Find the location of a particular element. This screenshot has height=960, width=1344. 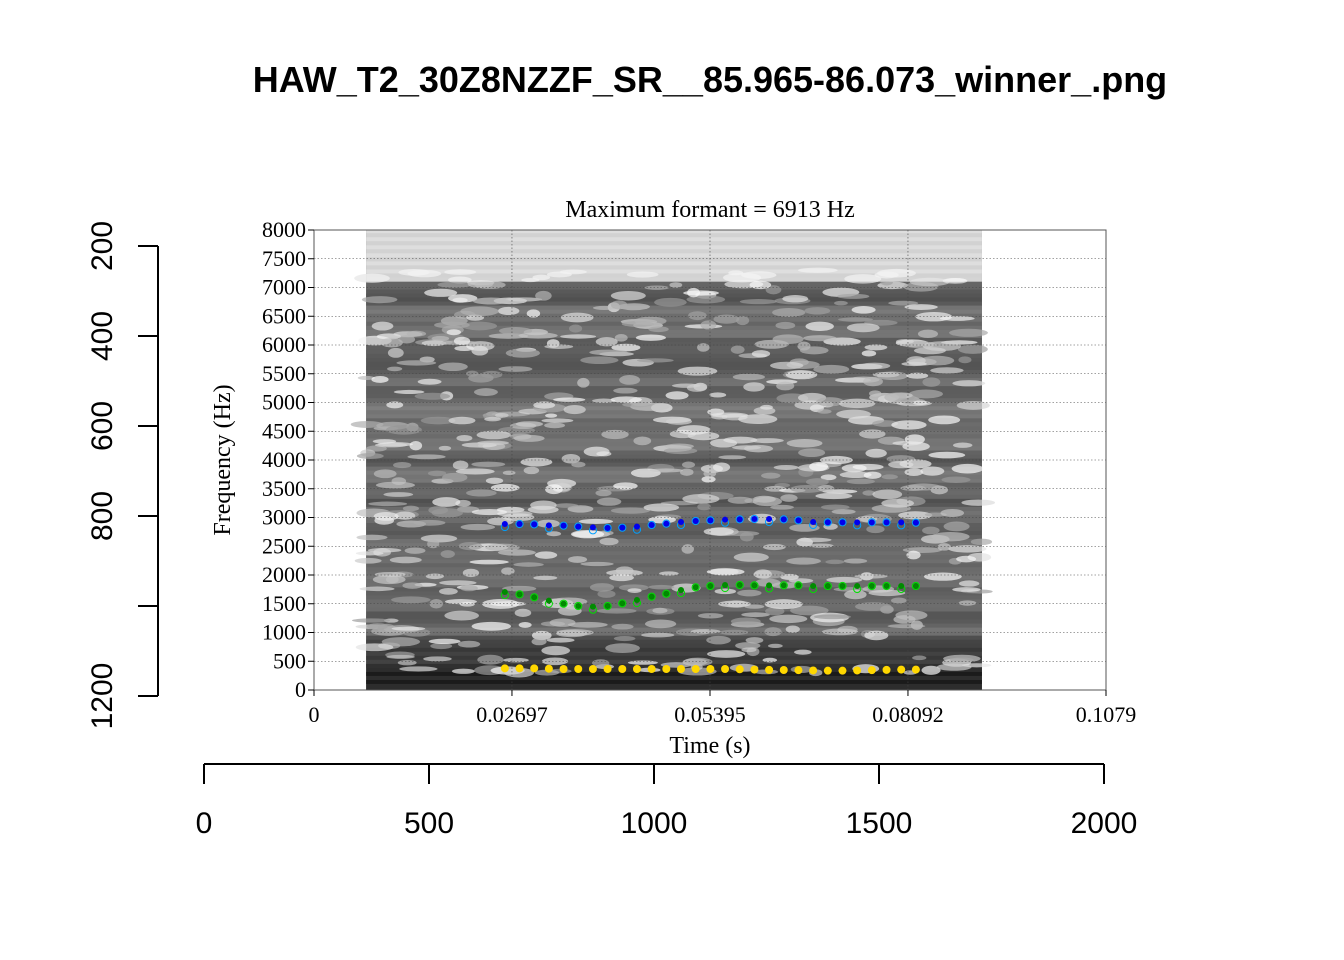

y-tick-label: 1500 is located at coordinates (284, 603).